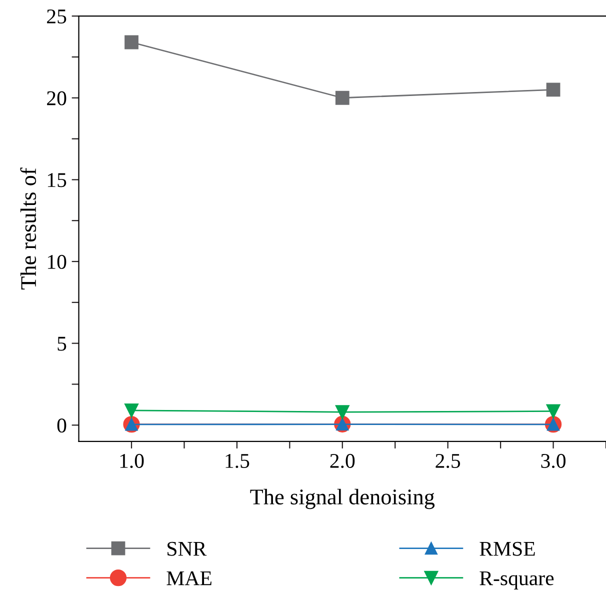 The height and width of the screenshot is (595, 606). I want to click on y-tick-label: 5, so click(62, 343).